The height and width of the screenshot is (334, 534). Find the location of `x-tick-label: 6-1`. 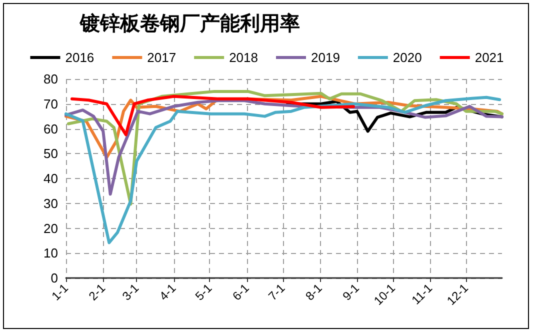

x-tick-label: 6-1 is located at coordinates (241, 292).